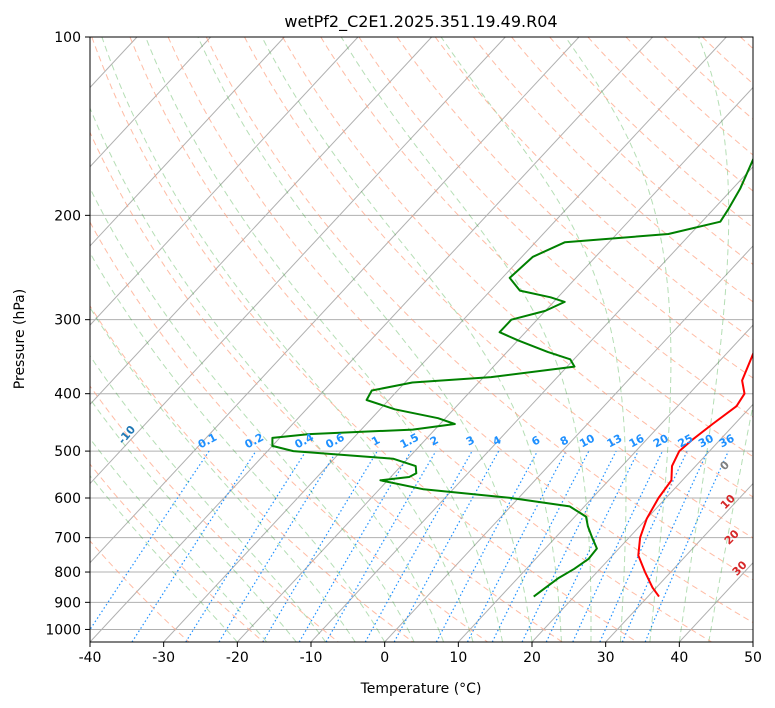 The width and height of the screenshot is (775, 708). I want to click on x-tick-label: 50, so click(753, 658).